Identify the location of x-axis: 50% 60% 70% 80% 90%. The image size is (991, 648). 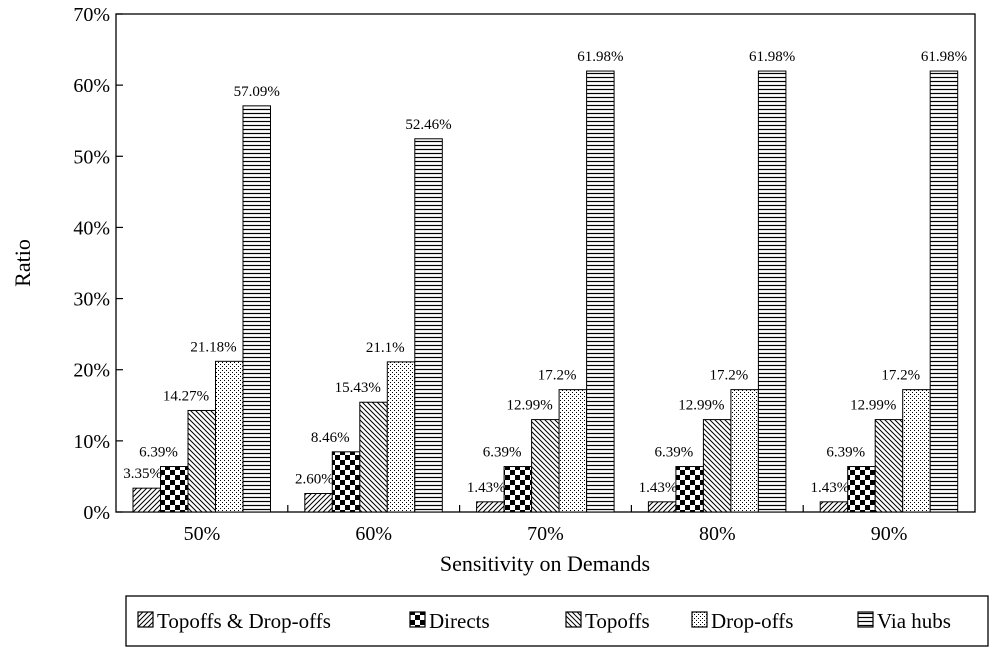
(546, 525).